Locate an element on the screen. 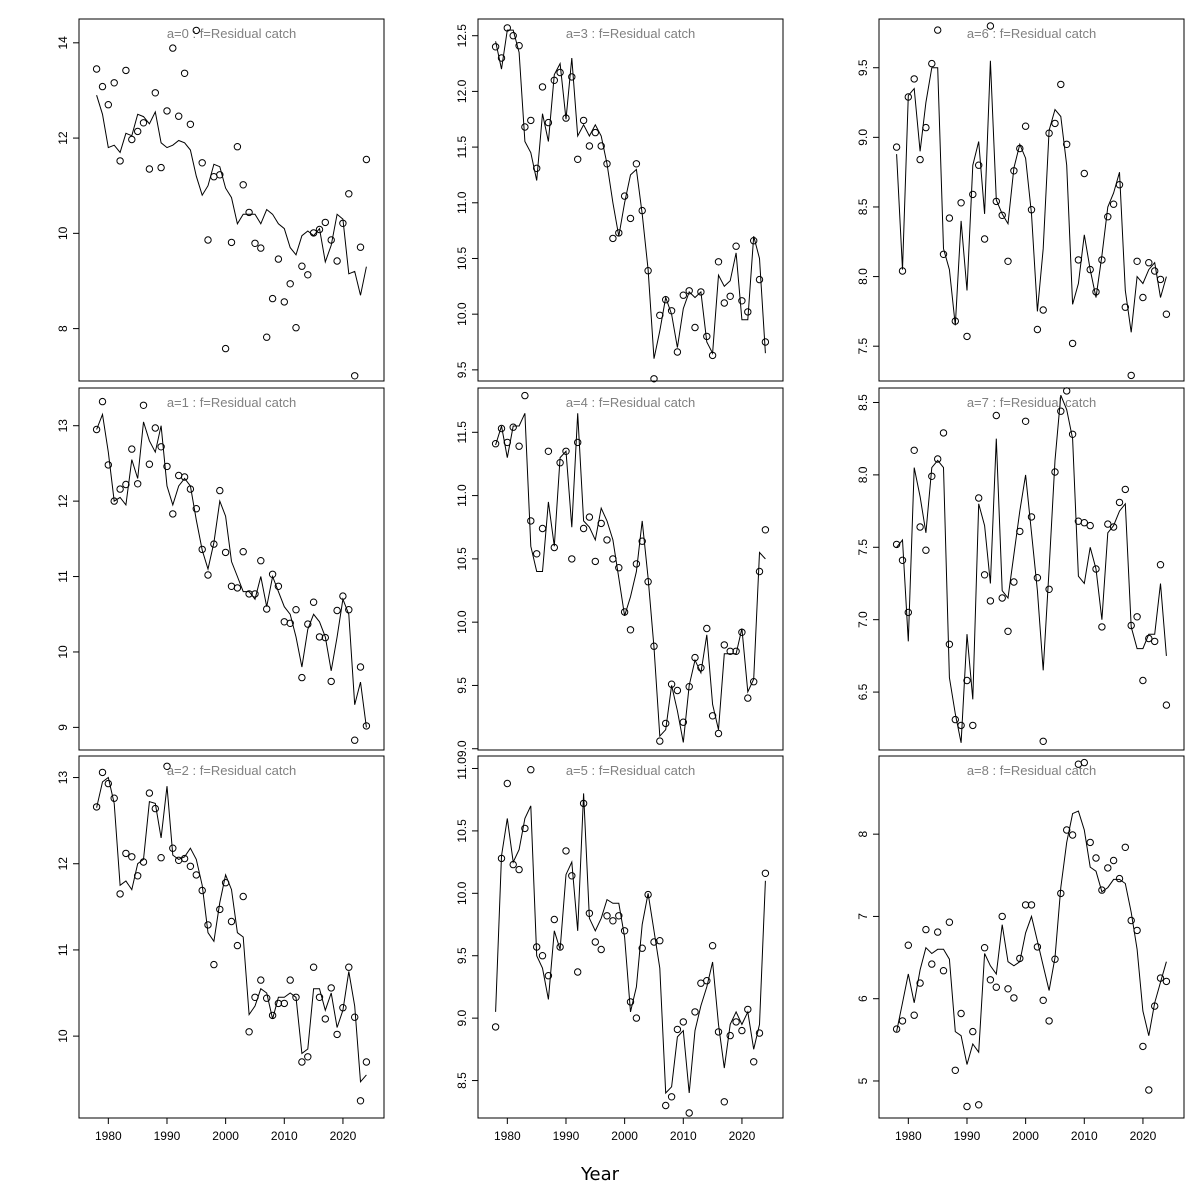 This screenshot has width=1200, height=1200. y-tick-label: 6 is located at coordinates (863, 998).